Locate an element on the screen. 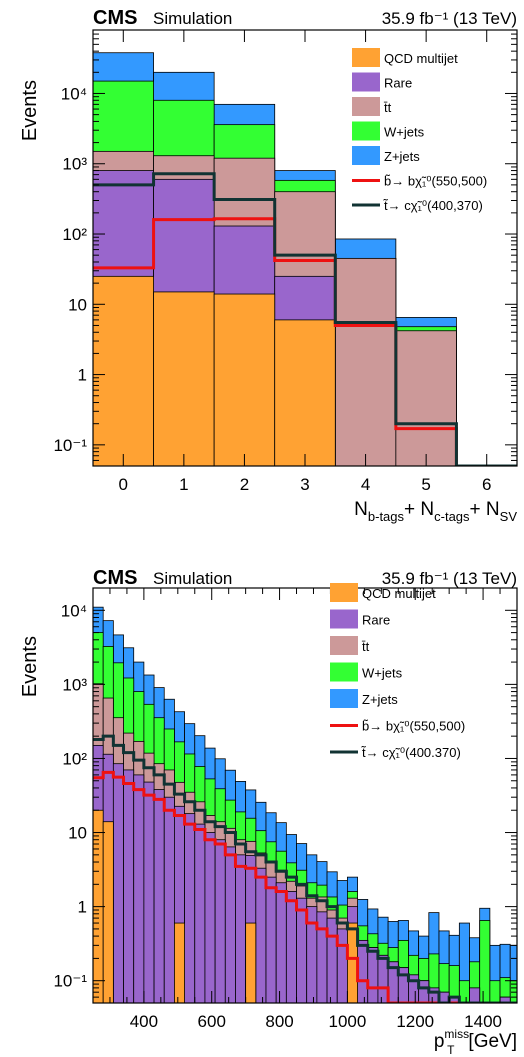 This screenshot has height=1057, width=524. luminosity-label: 35.9 fb⁻¹ (13 TeV) is located at coordinates (449, 578).